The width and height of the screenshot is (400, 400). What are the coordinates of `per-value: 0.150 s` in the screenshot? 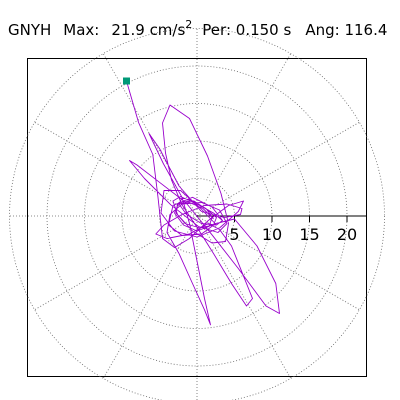 It's located at (263, 30).